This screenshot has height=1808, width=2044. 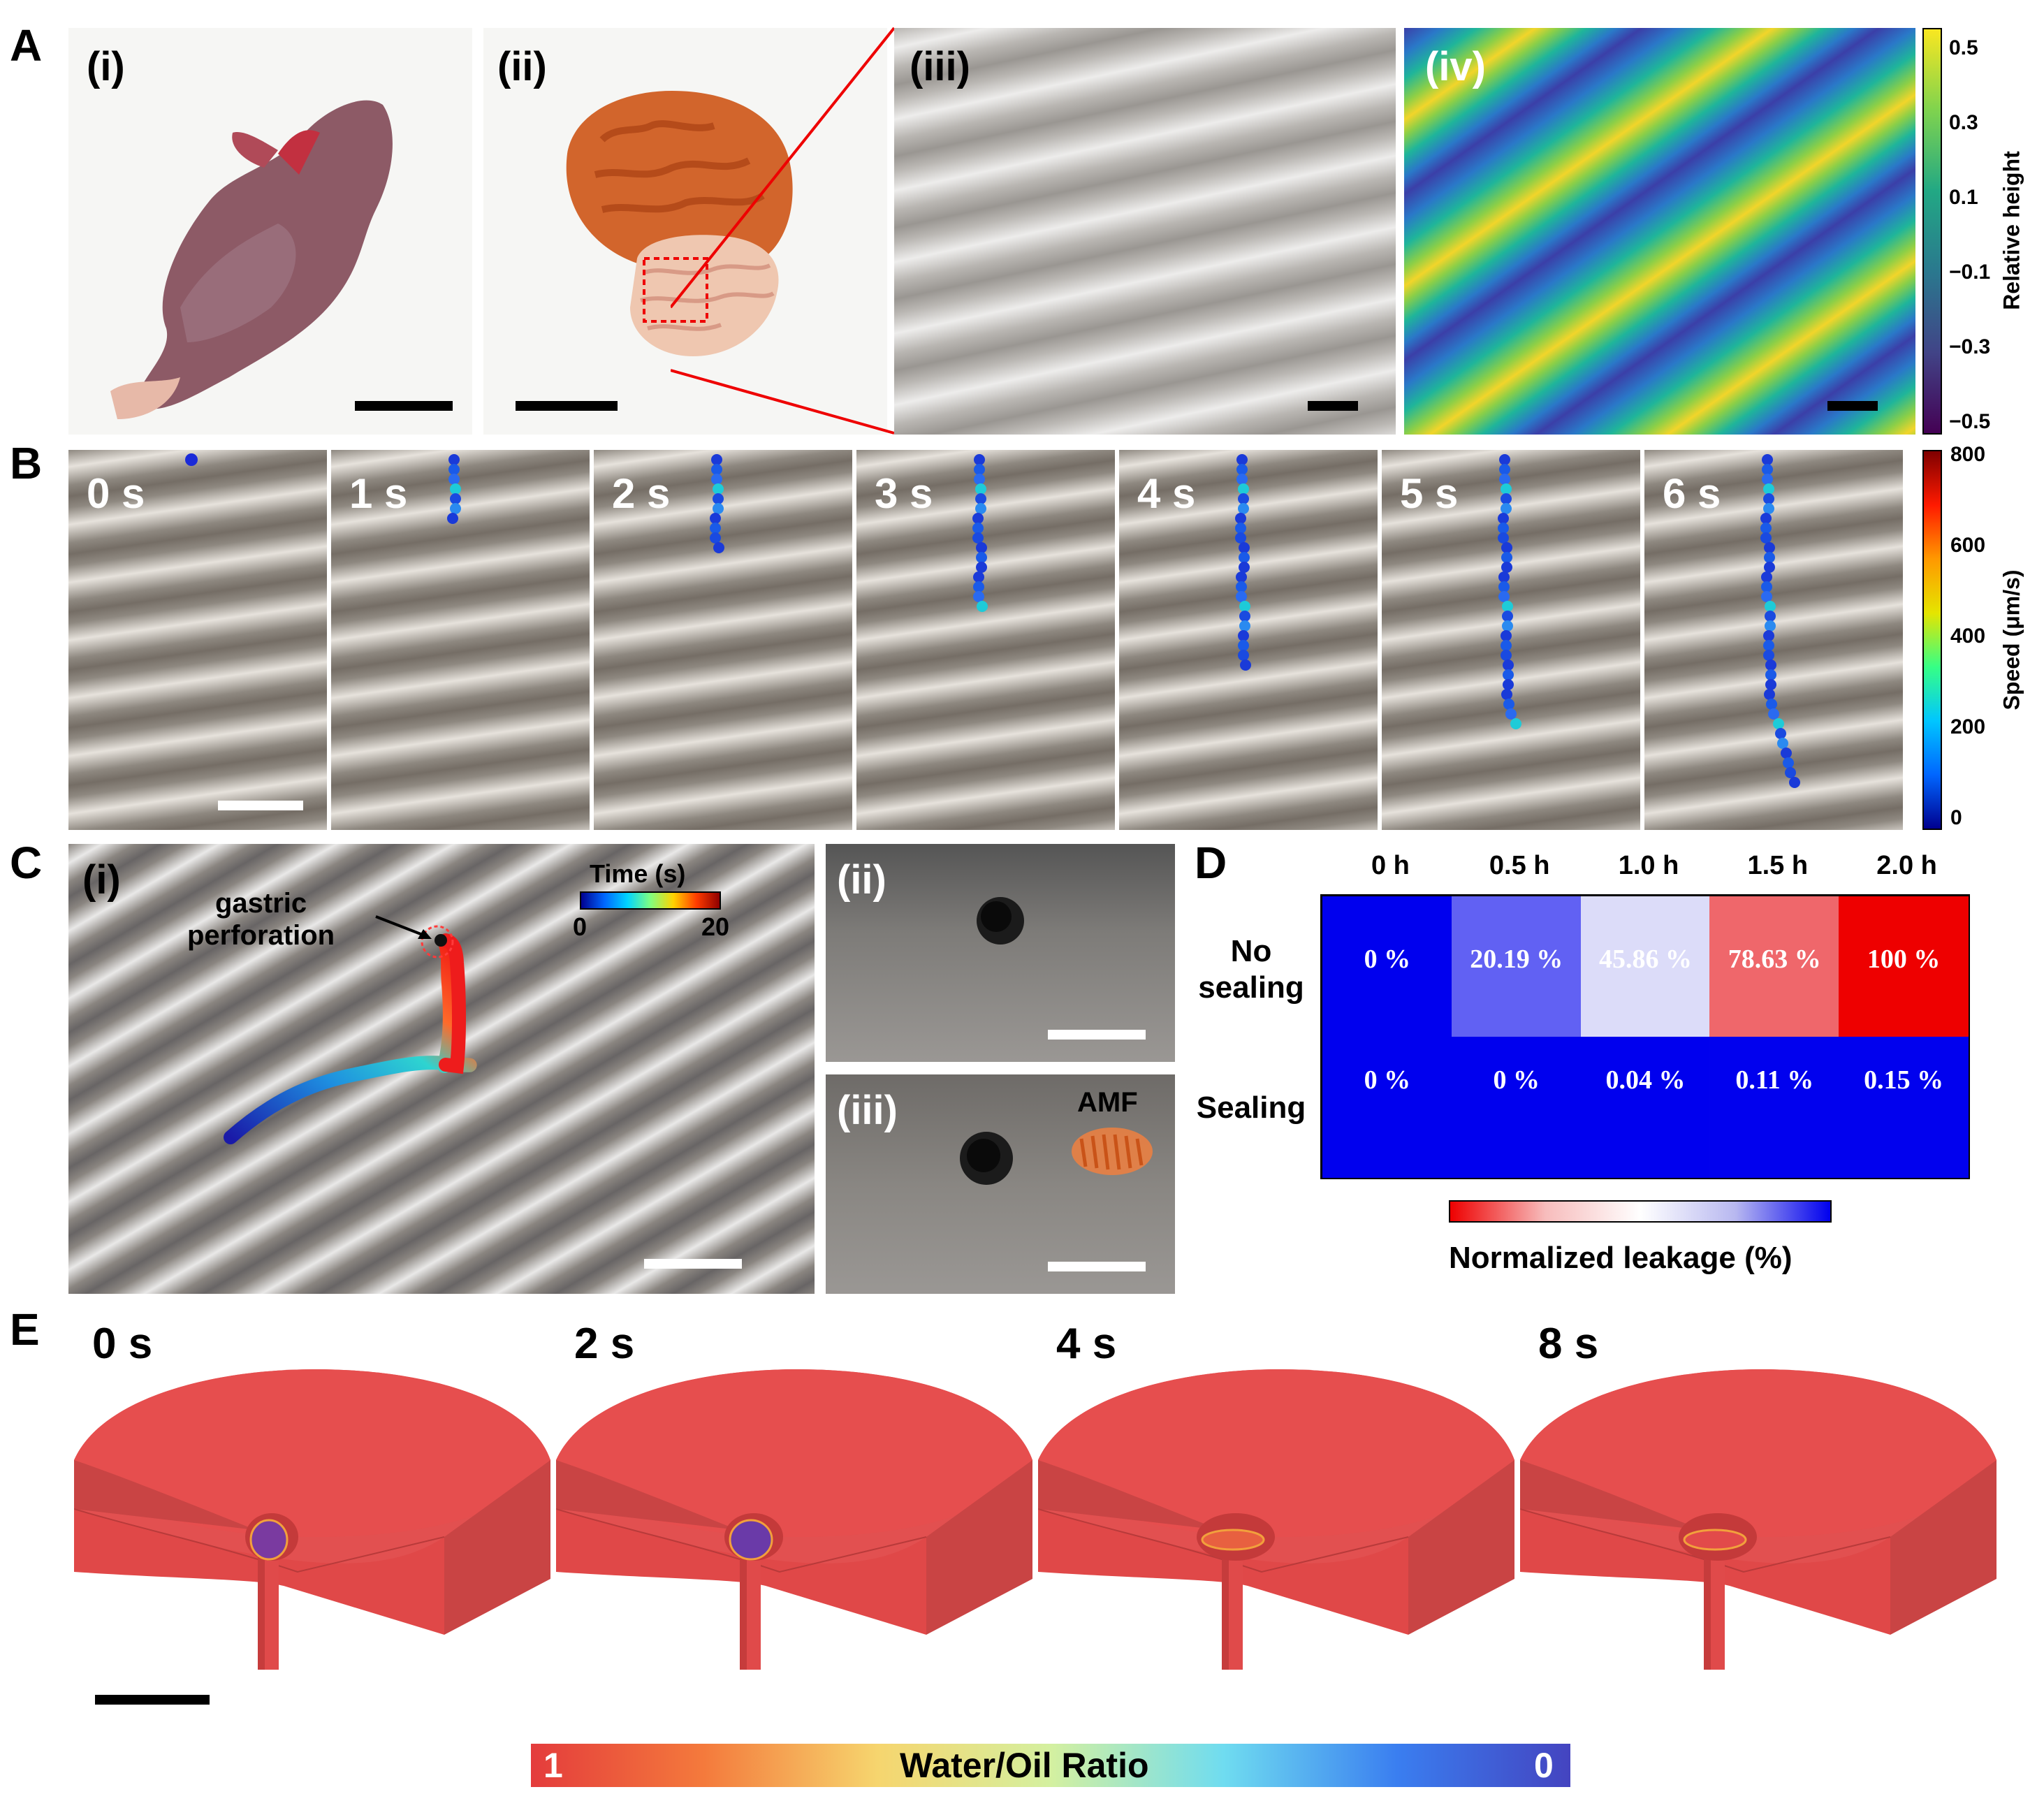 What do you see at coordinates (1852, 406) in the screenshot?
I see `panel-a-iv-scale-bar` at bounding box center [1852, 406].